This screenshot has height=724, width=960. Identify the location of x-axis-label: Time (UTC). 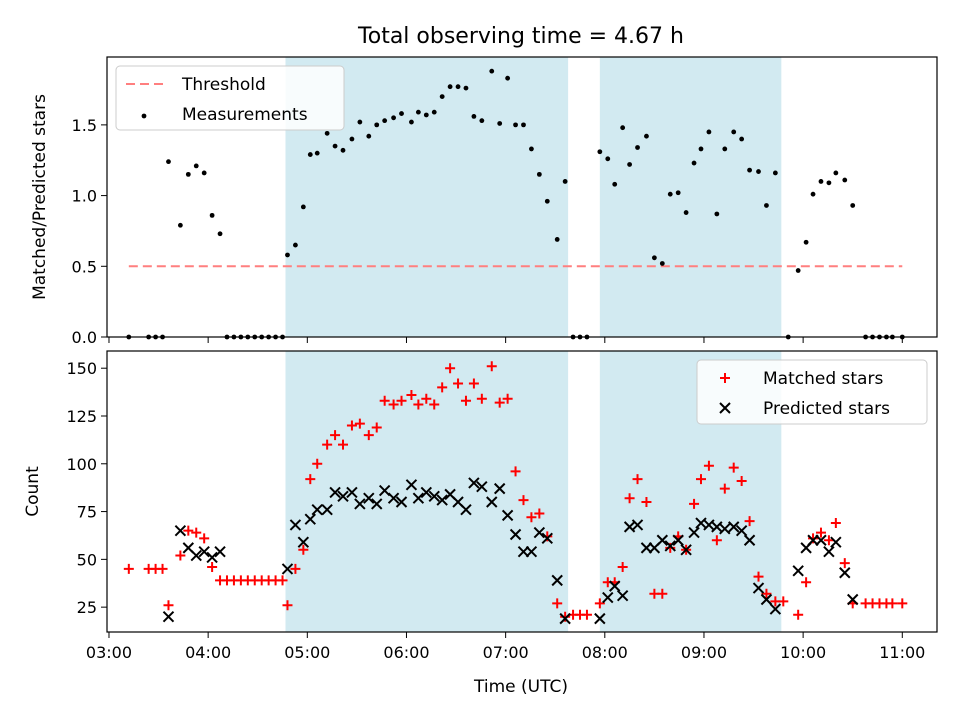
(520, 687).